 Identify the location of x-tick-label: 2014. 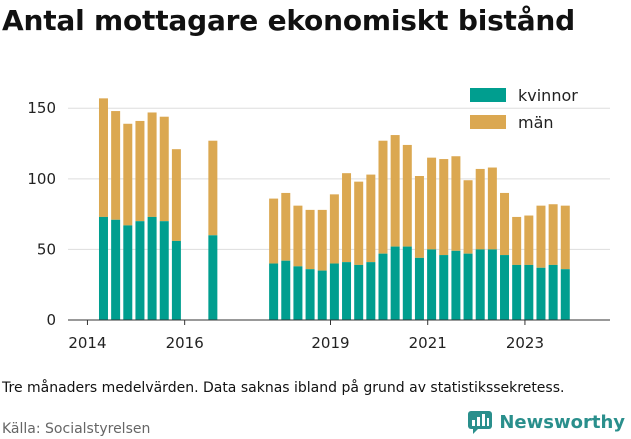
(87, 343).